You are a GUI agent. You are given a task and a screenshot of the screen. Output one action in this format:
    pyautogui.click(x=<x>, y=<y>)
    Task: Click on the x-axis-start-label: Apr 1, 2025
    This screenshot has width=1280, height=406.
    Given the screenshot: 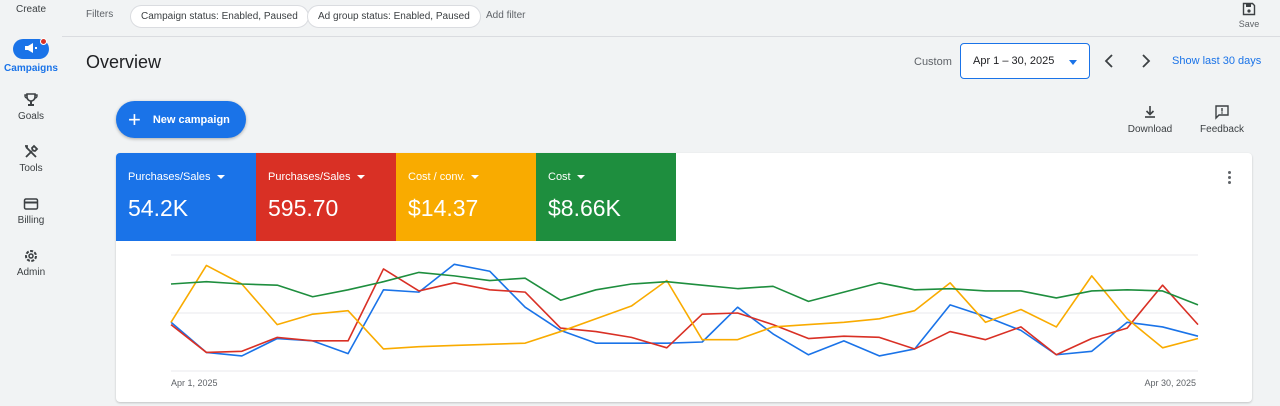 What is the action you would take?
    pyautogui.click(x=194, y=383)
    